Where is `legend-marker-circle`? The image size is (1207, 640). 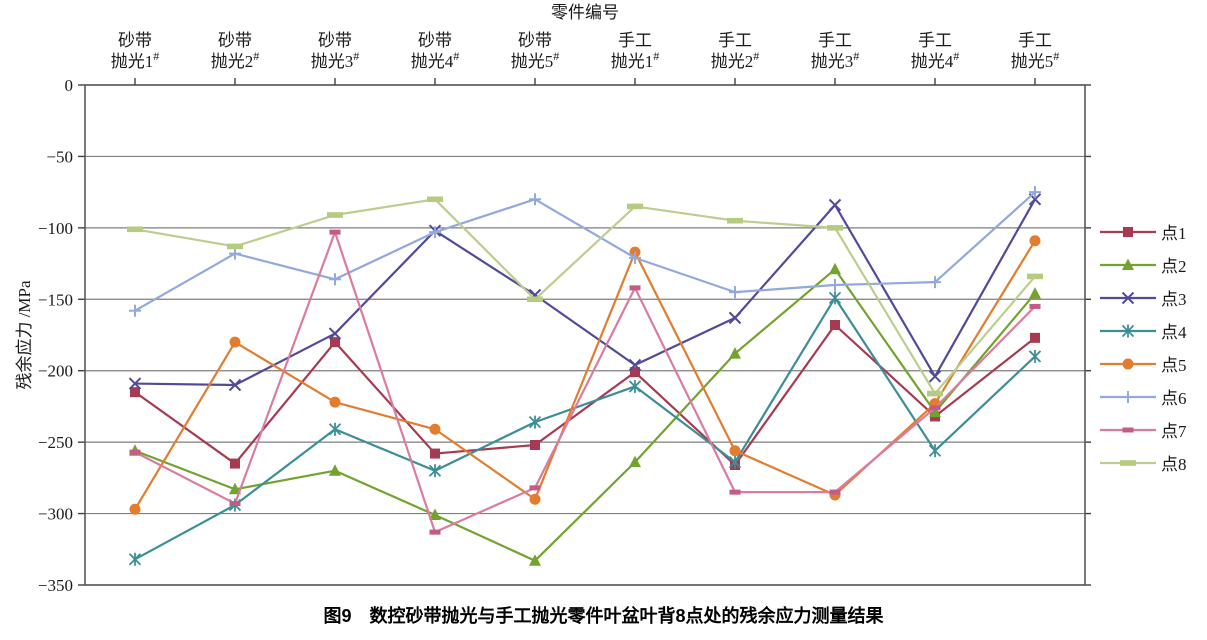 legend-marker-circle is located at coordinates (1128, 363).